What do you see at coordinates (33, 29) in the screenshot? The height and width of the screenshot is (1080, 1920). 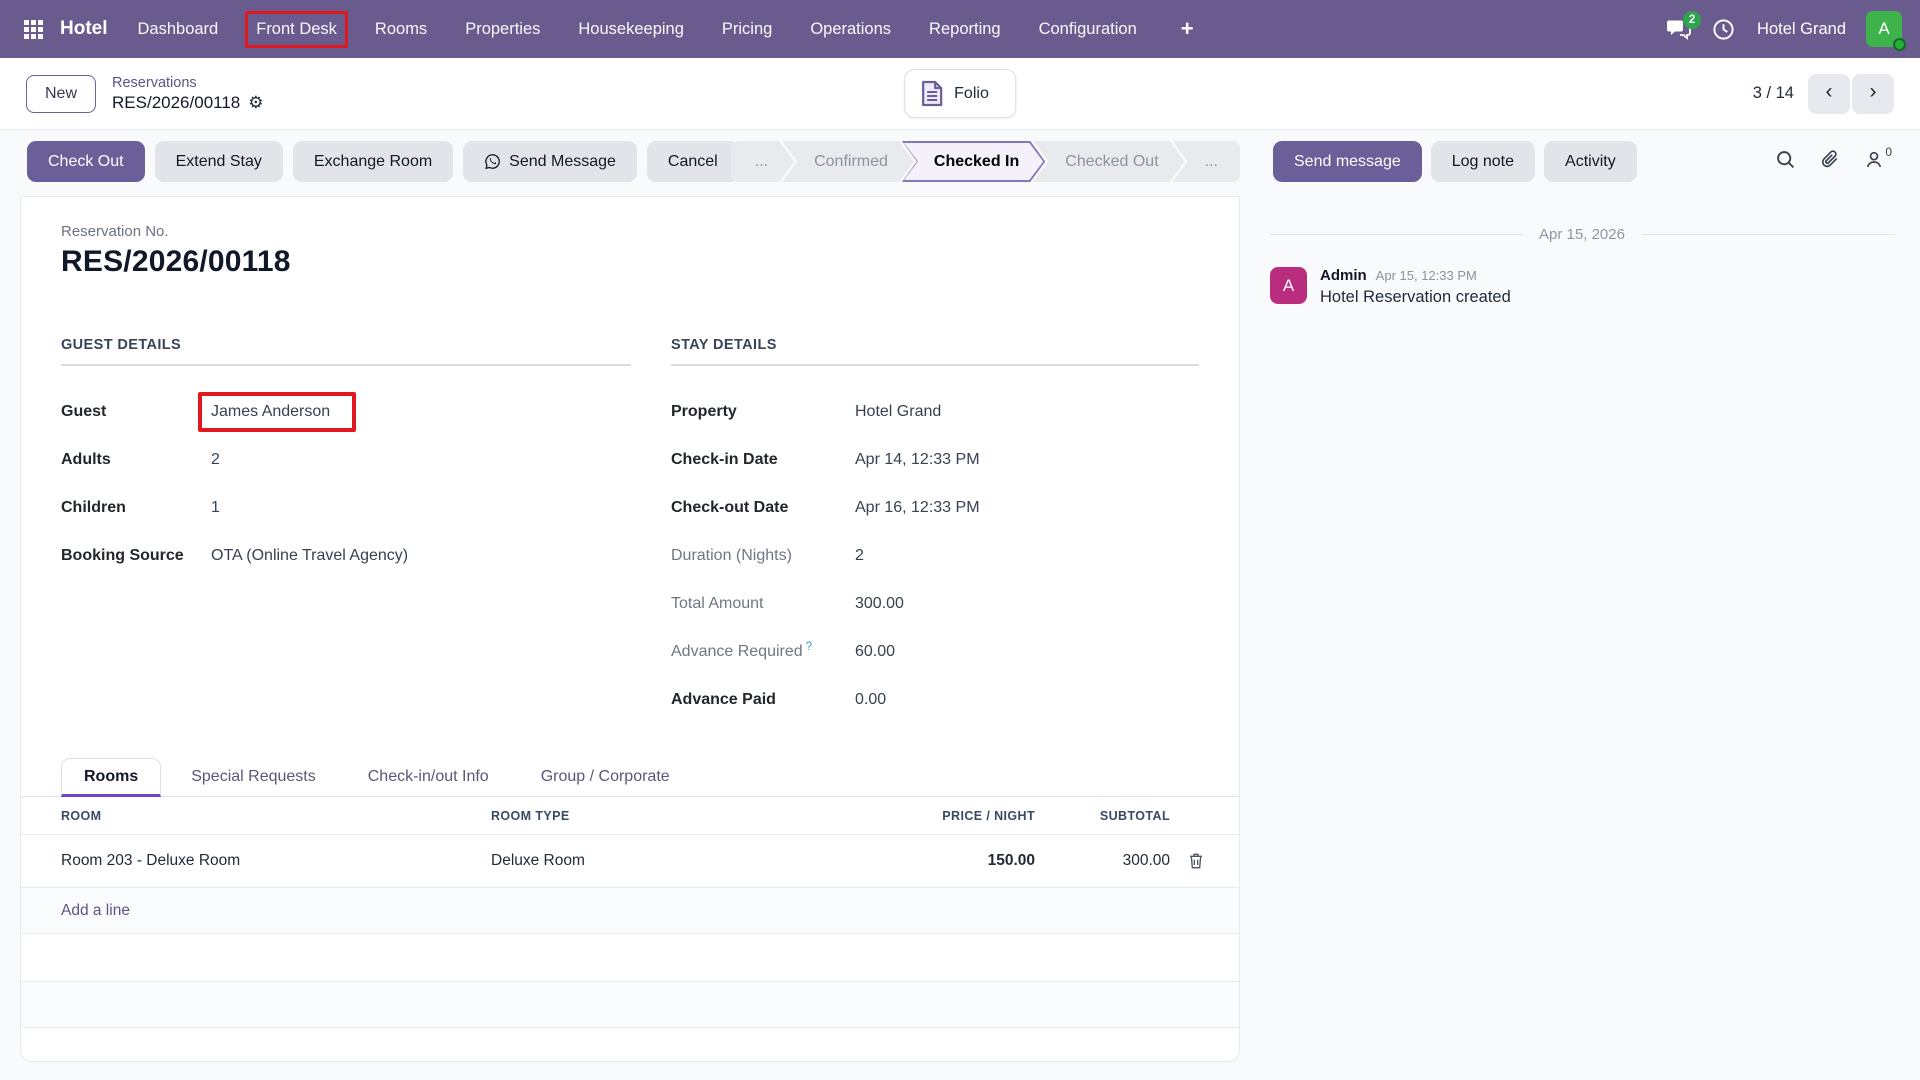 I see `apps-grid-icon` at bounding box center [33, 29].